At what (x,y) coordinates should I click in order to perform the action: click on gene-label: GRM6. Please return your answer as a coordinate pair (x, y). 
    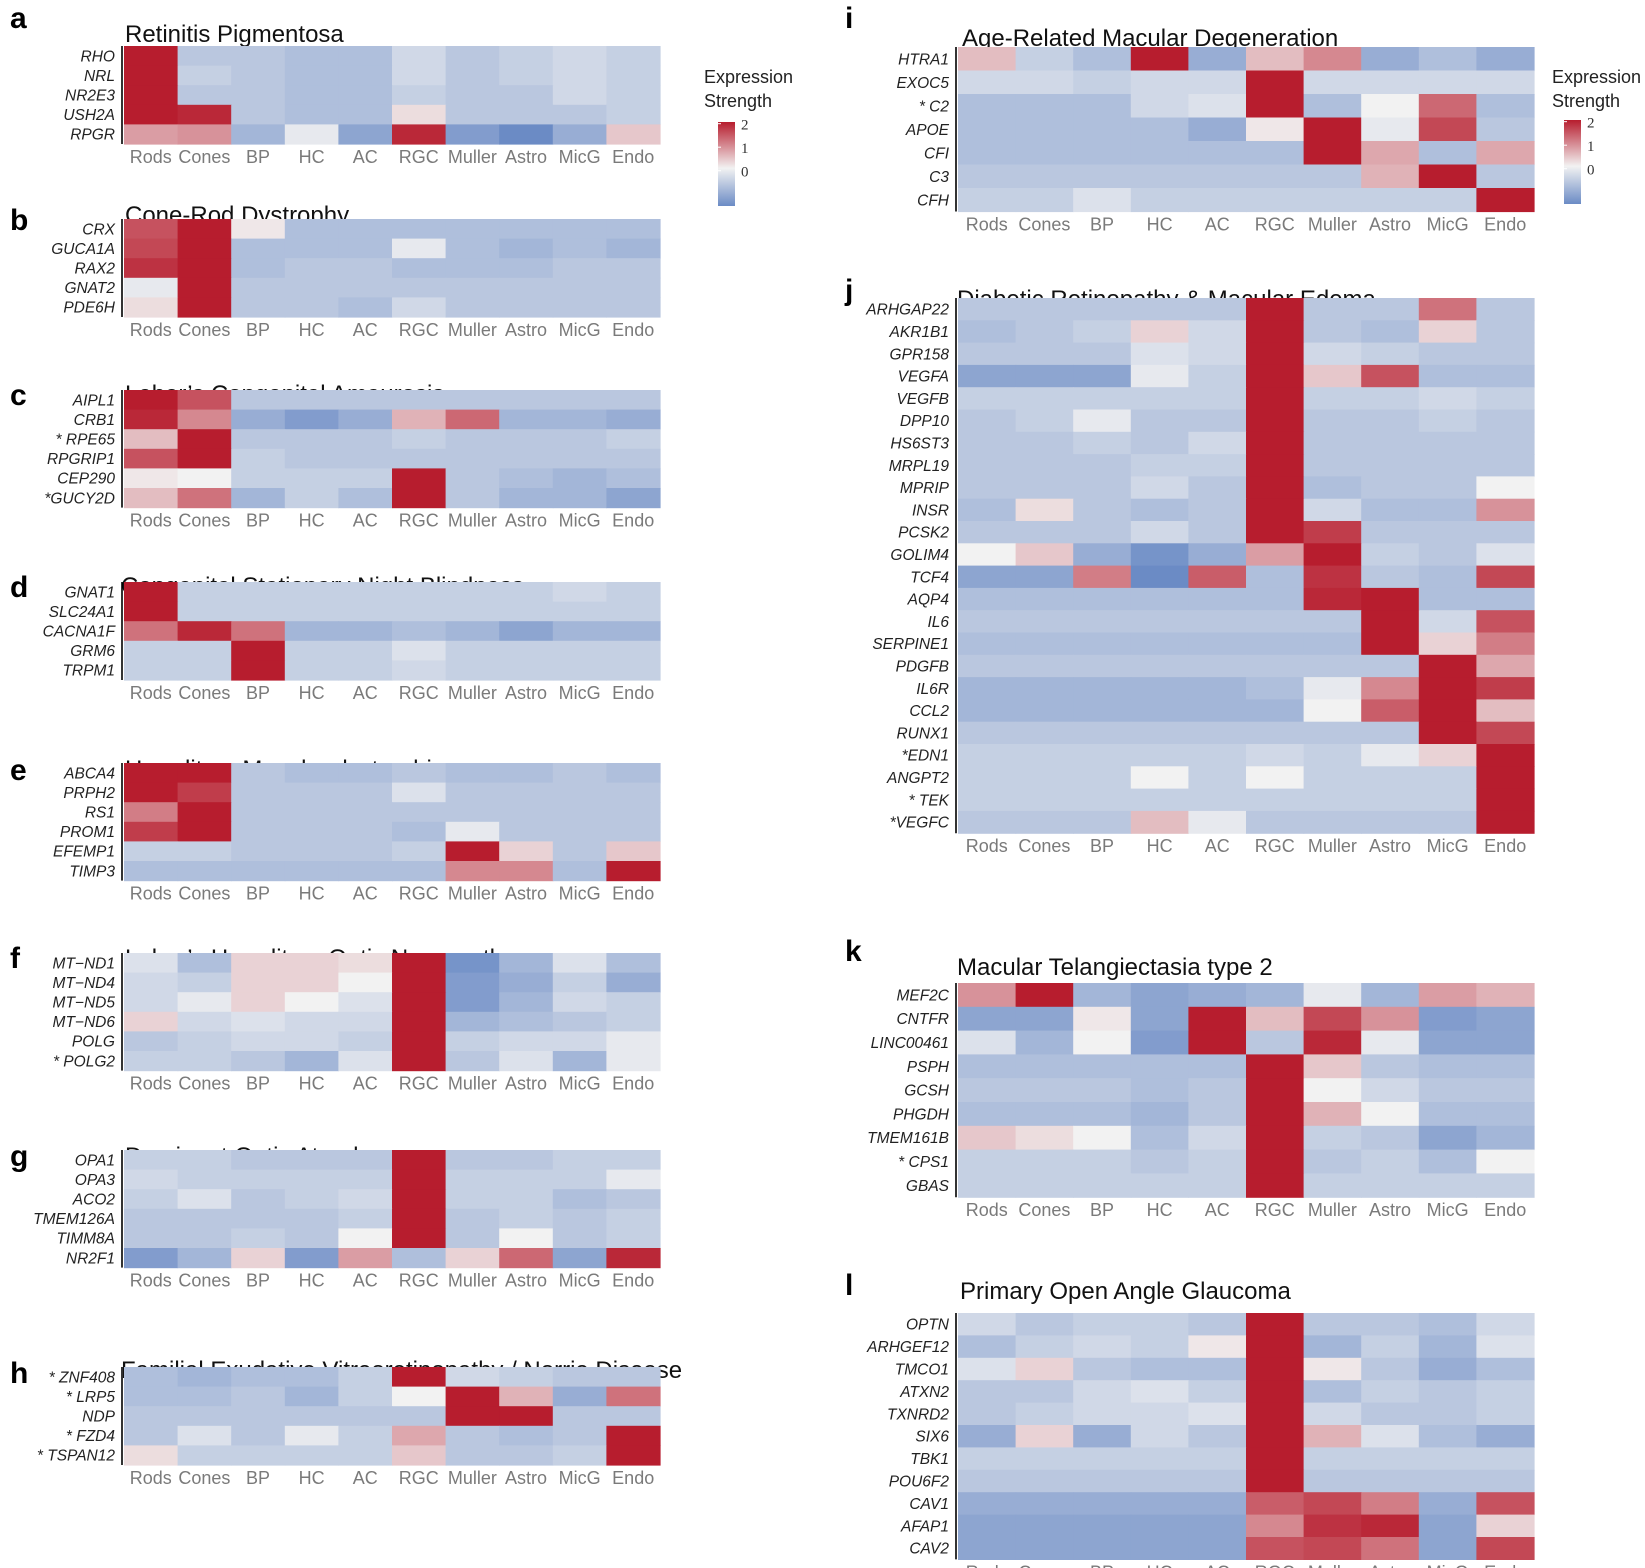
    Looking at the image, I should click on (92, 651).